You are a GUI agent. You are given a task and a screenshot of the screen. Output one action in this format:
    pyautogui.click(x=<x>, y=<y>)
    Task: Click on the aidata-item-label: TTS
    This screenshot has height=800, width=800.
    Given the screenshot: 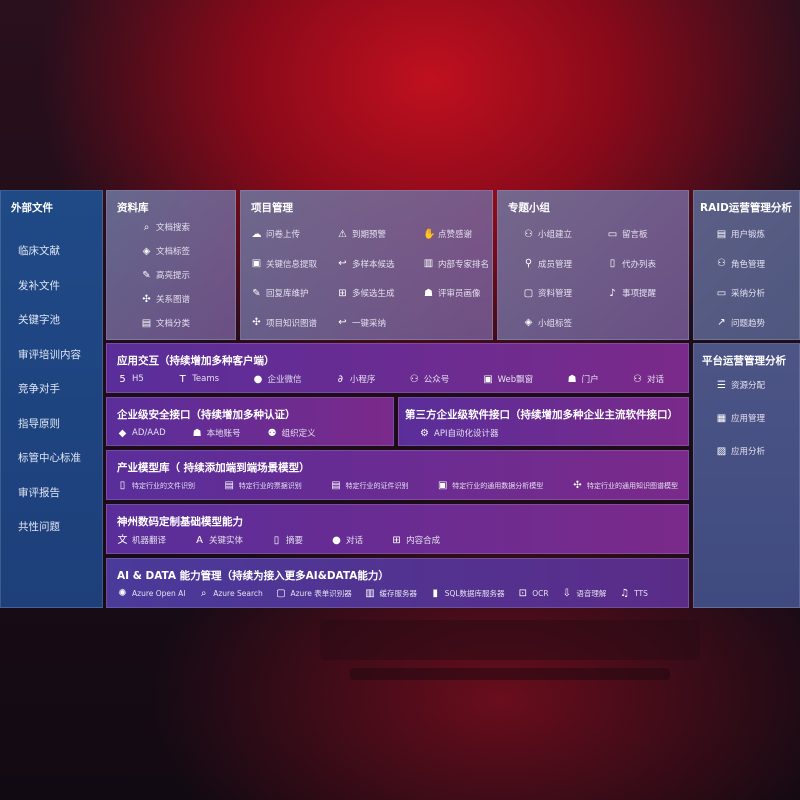 What is the action you would take?
    pyautogui.click(x=641, y=593)
    